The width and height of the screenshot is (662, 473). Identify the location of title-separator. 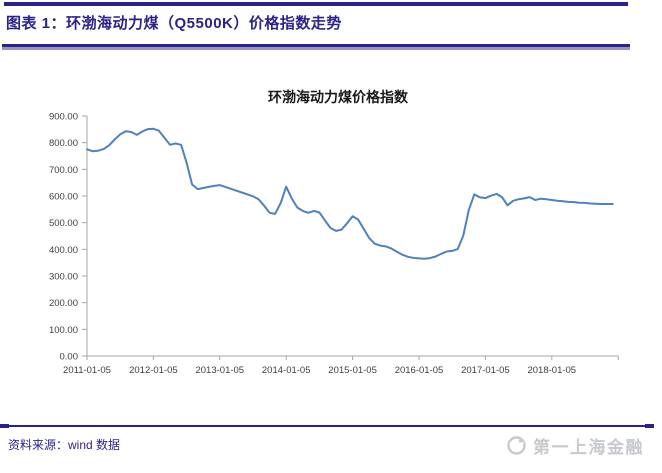
(316, 47).